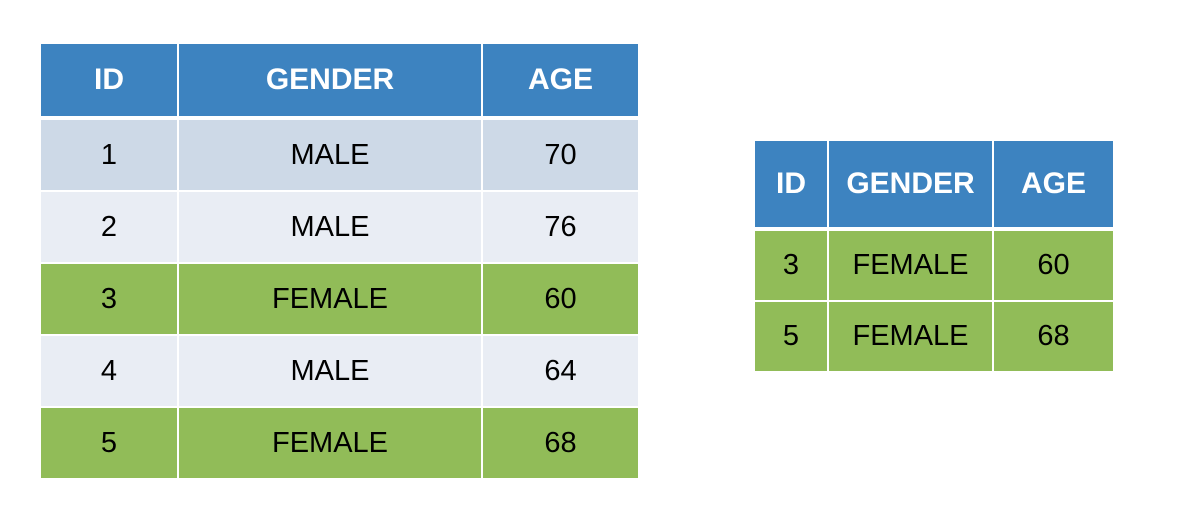 The width and height of the screenshot is (1180, 508). Describe the element at coordinates (109, 227) in the screenshot. I see `cell-id: 2` at that location.